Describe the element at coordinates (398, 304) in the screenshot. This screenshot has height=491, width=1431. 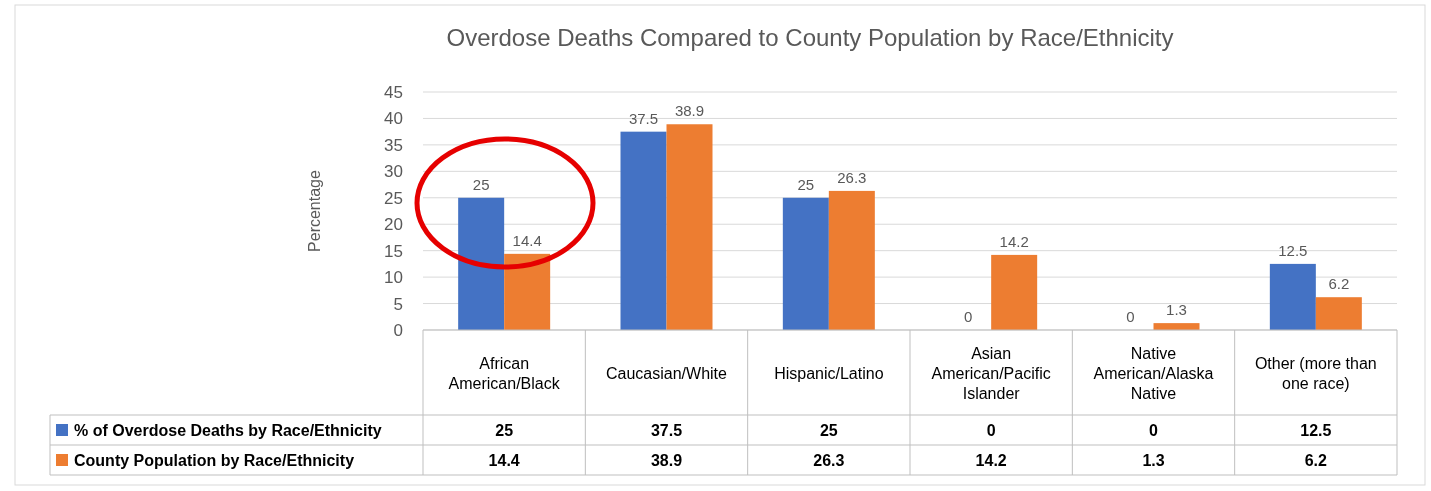
I see `y-tick-label: 5` at that location.